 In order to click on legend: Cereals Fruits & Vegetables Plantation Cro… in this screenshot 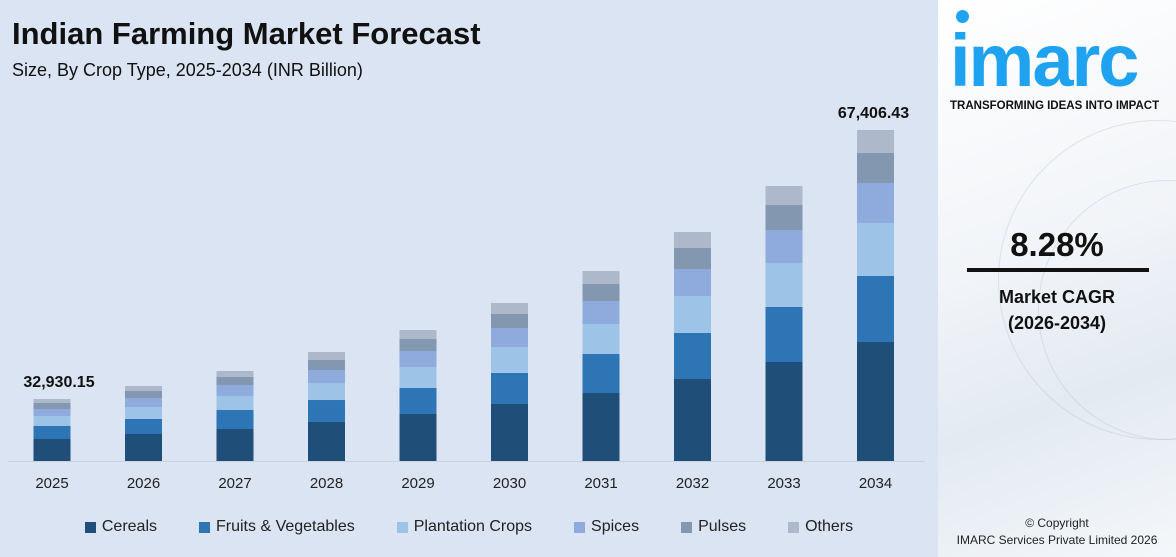, I will do `click(469, 527)`.